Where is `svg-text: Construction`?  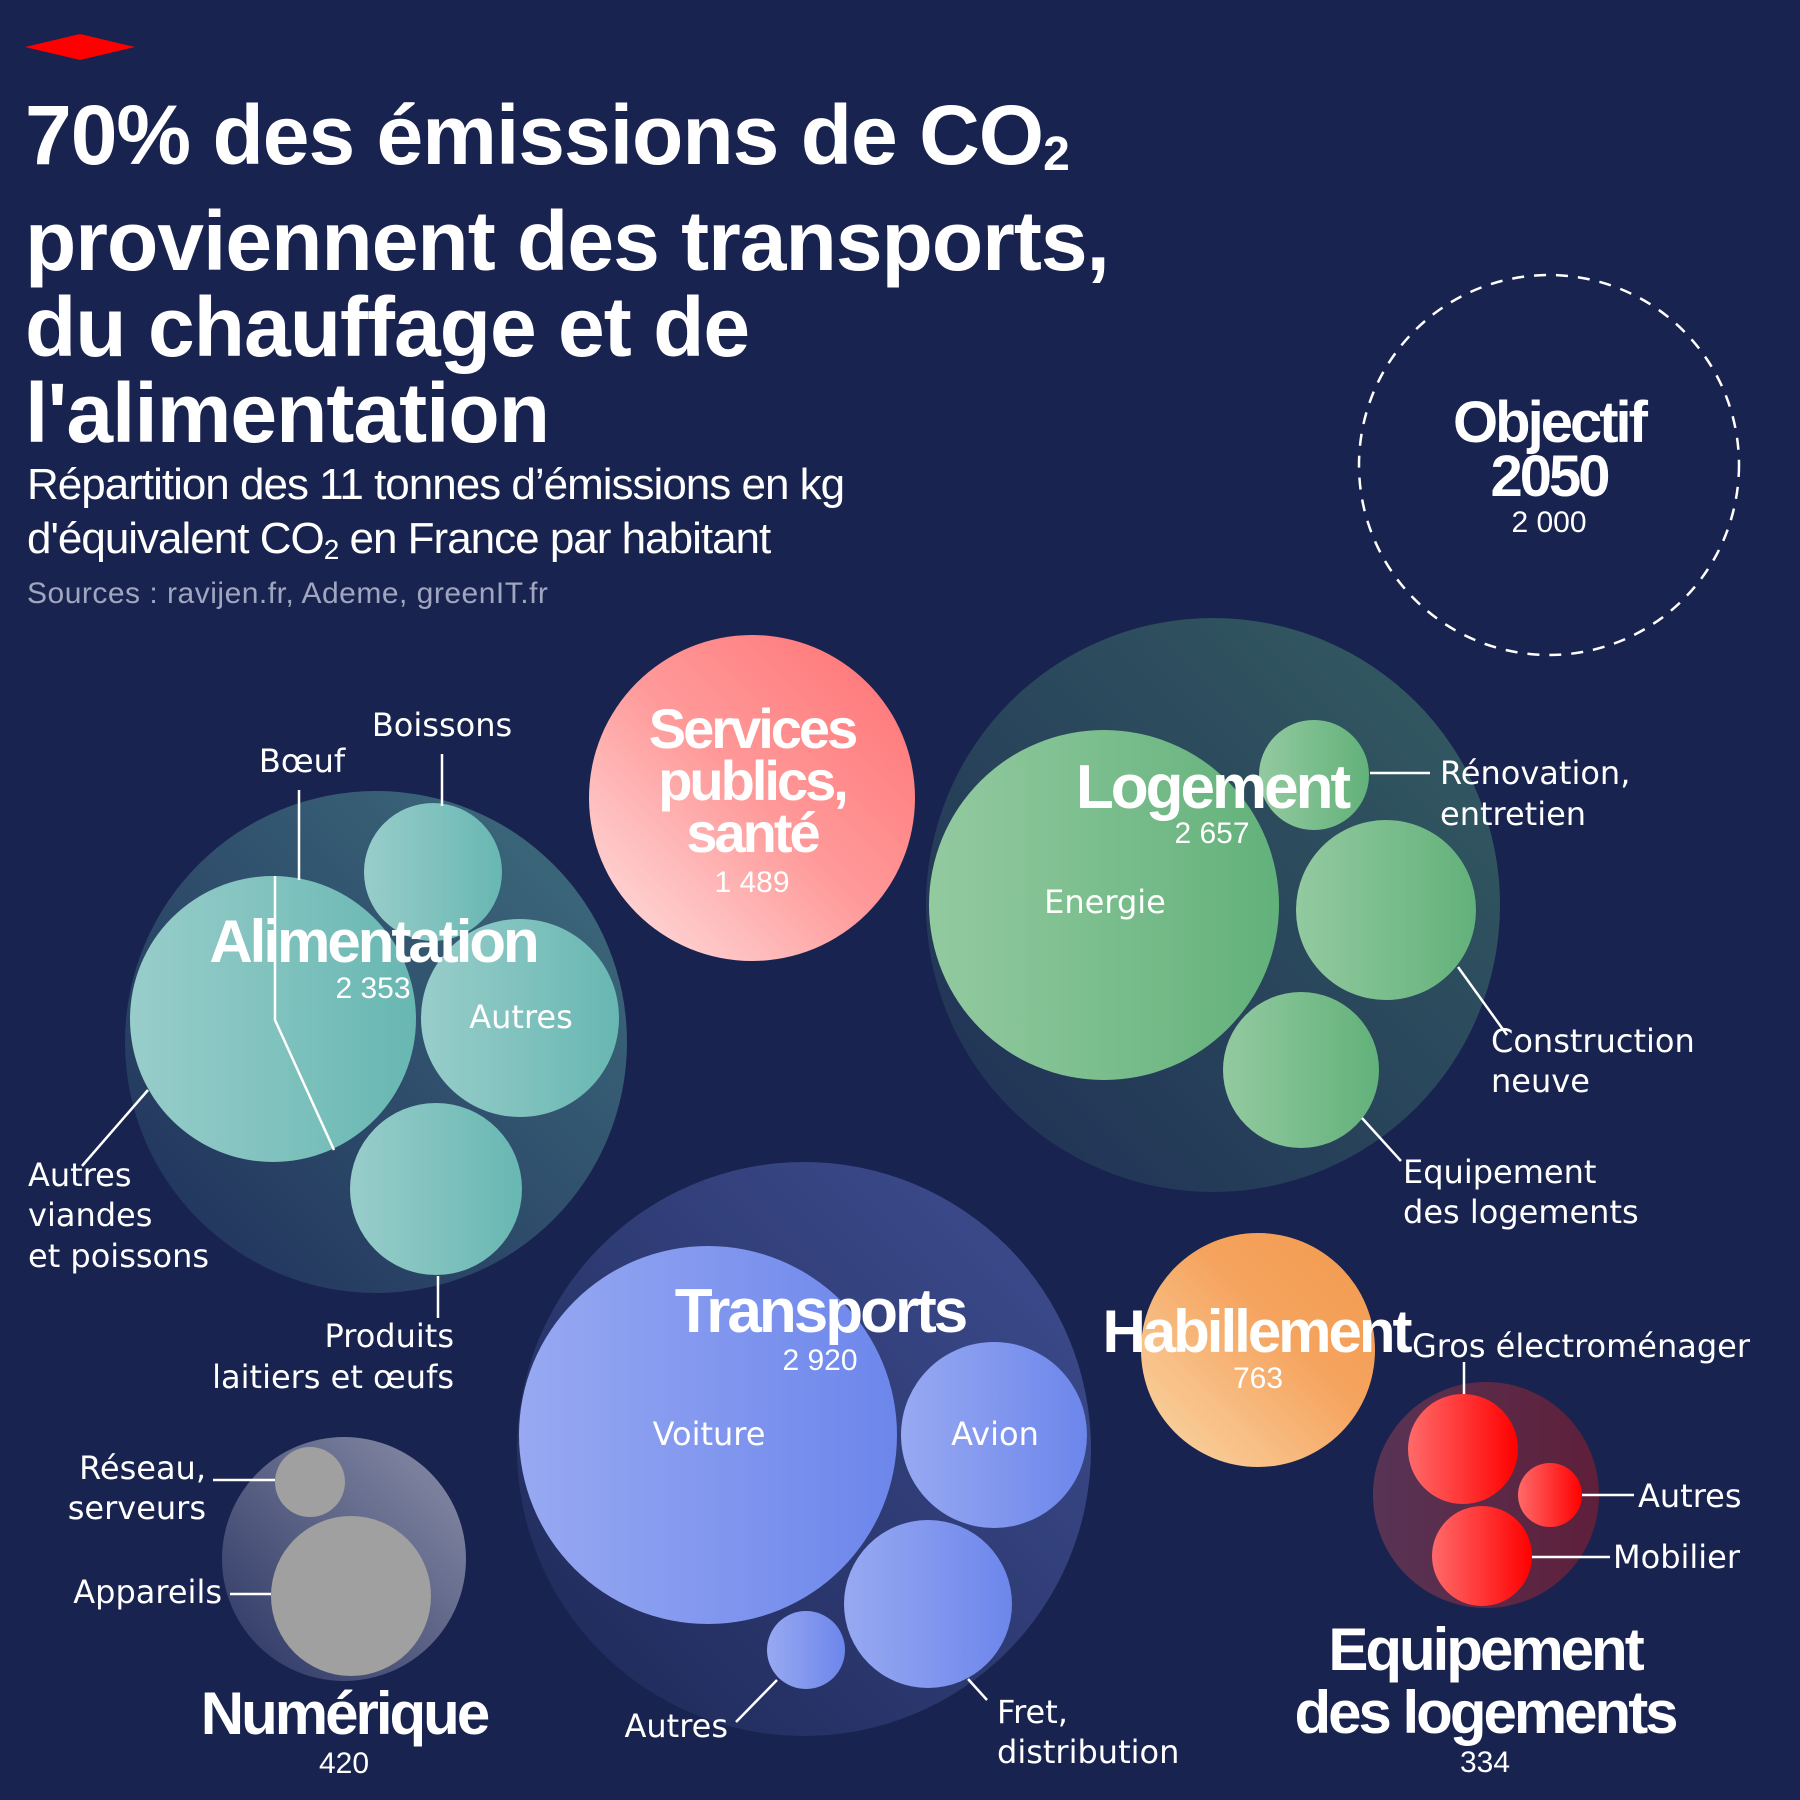
svg-text: Construction is located at coordinates (1593, 1041).